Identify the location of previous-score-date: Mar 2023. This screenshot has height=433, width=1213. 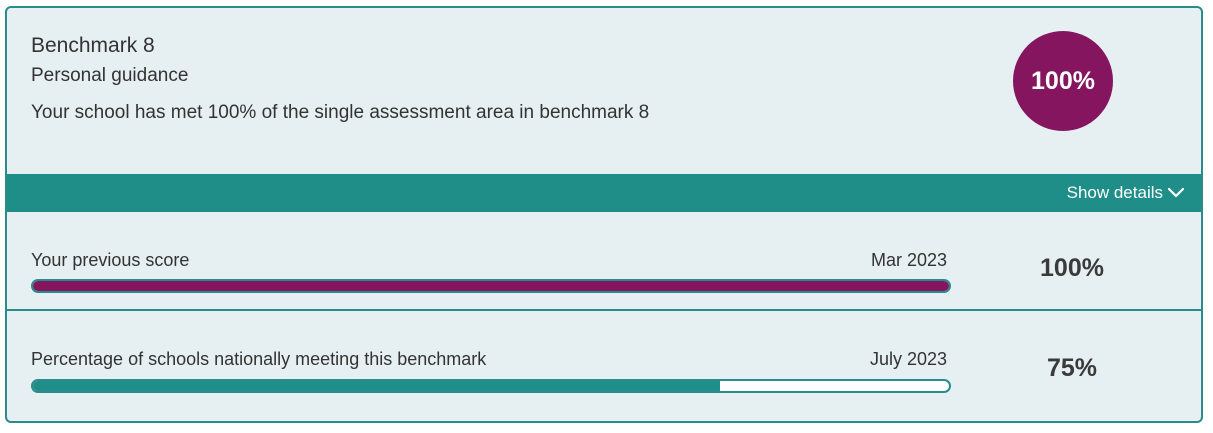
(908, 260).